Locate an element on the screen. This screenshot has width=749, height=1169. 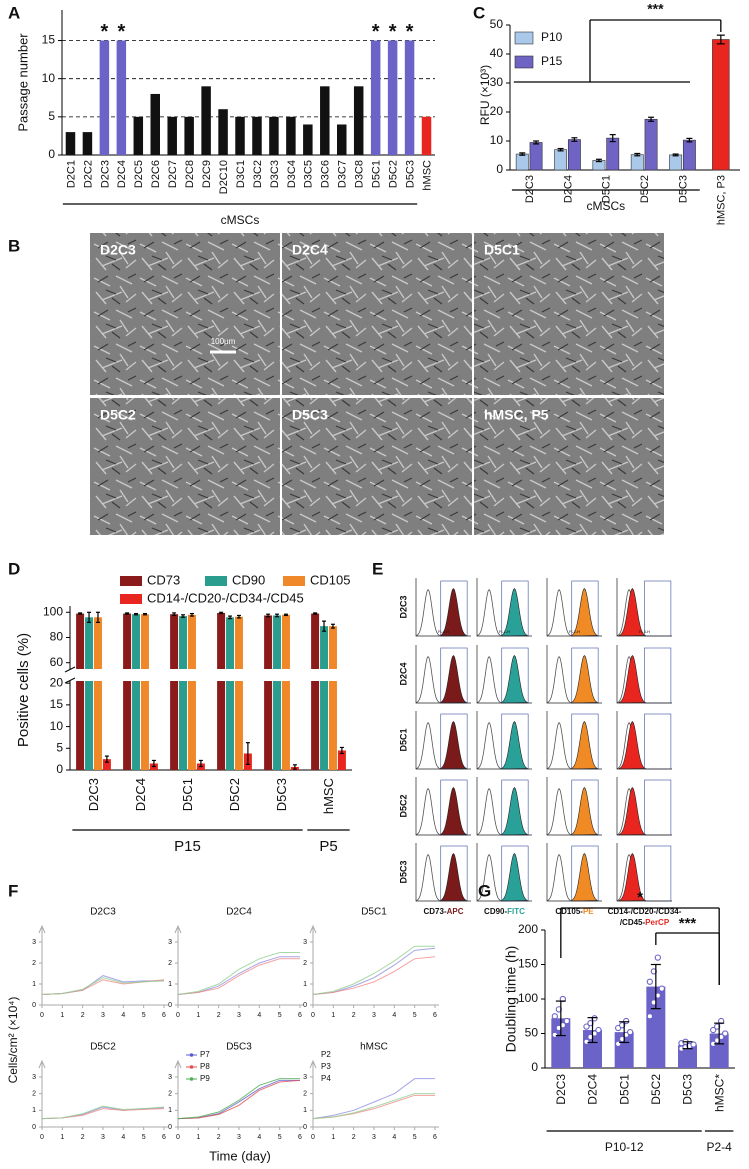
image-label: D5C3 is located at coordinates (310, 415).